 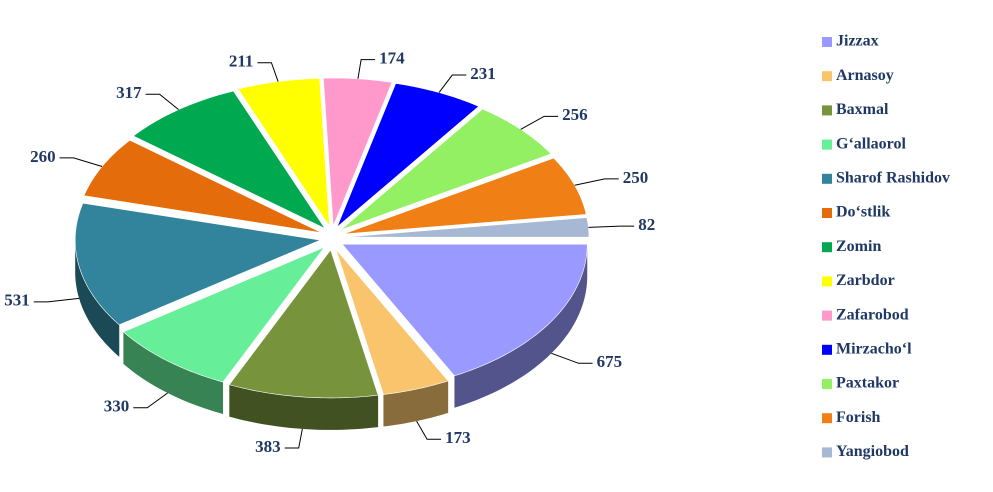 What do you see at coordinates (458, 437) in the screenshot?
I see `data-label: 173` at bounding box center [458, 437].